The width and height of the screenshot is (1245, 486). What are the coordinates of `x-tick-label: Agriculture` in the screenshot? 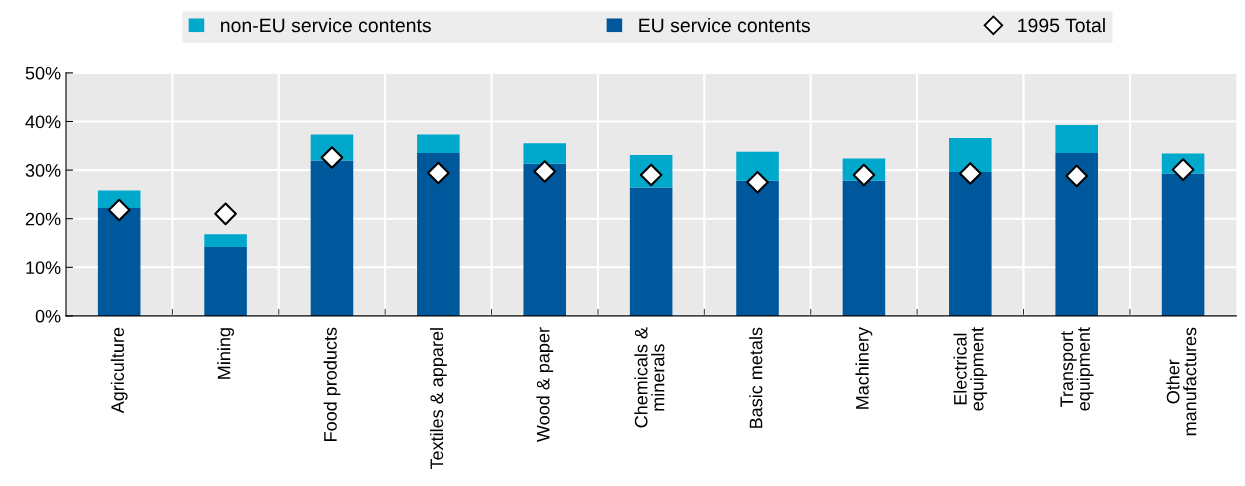 It's located at (119, 370).